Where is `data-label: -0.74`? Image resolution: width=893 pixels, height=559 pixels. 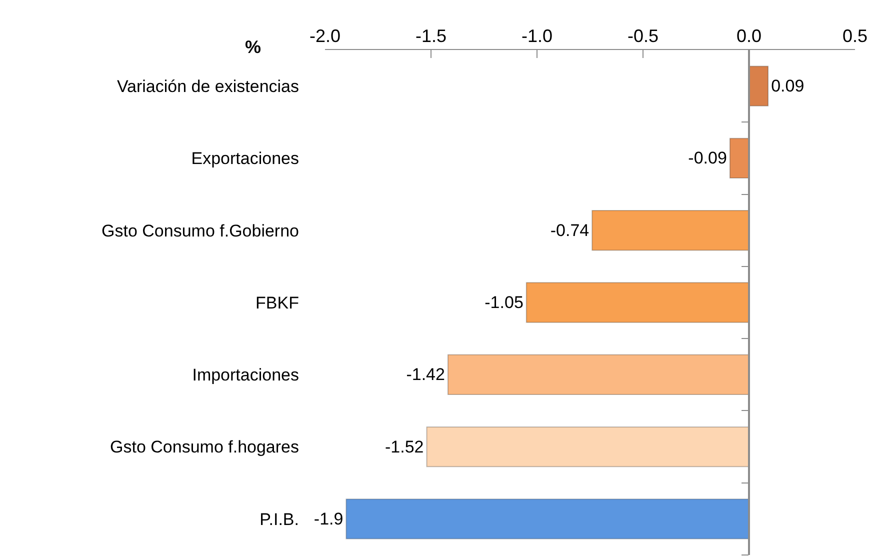
data-label: -0.74 is located at coordinates (570, 230).